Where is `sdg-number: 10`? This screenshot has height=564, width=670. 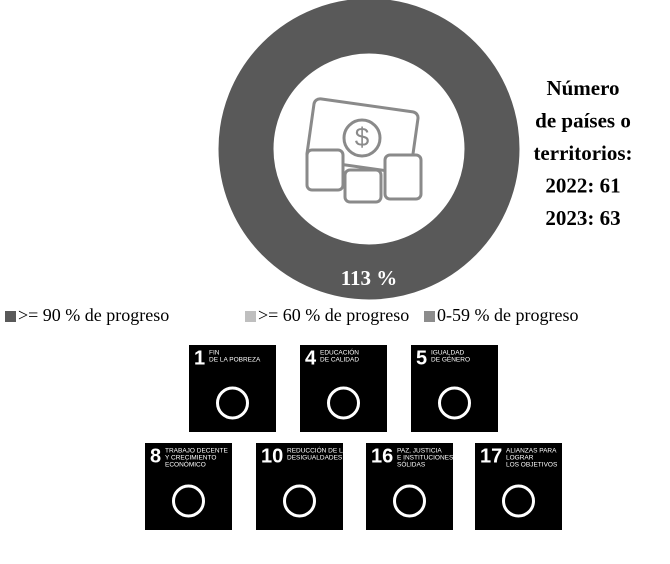 sdg-number: 10 is located at coordinates (272, 456).